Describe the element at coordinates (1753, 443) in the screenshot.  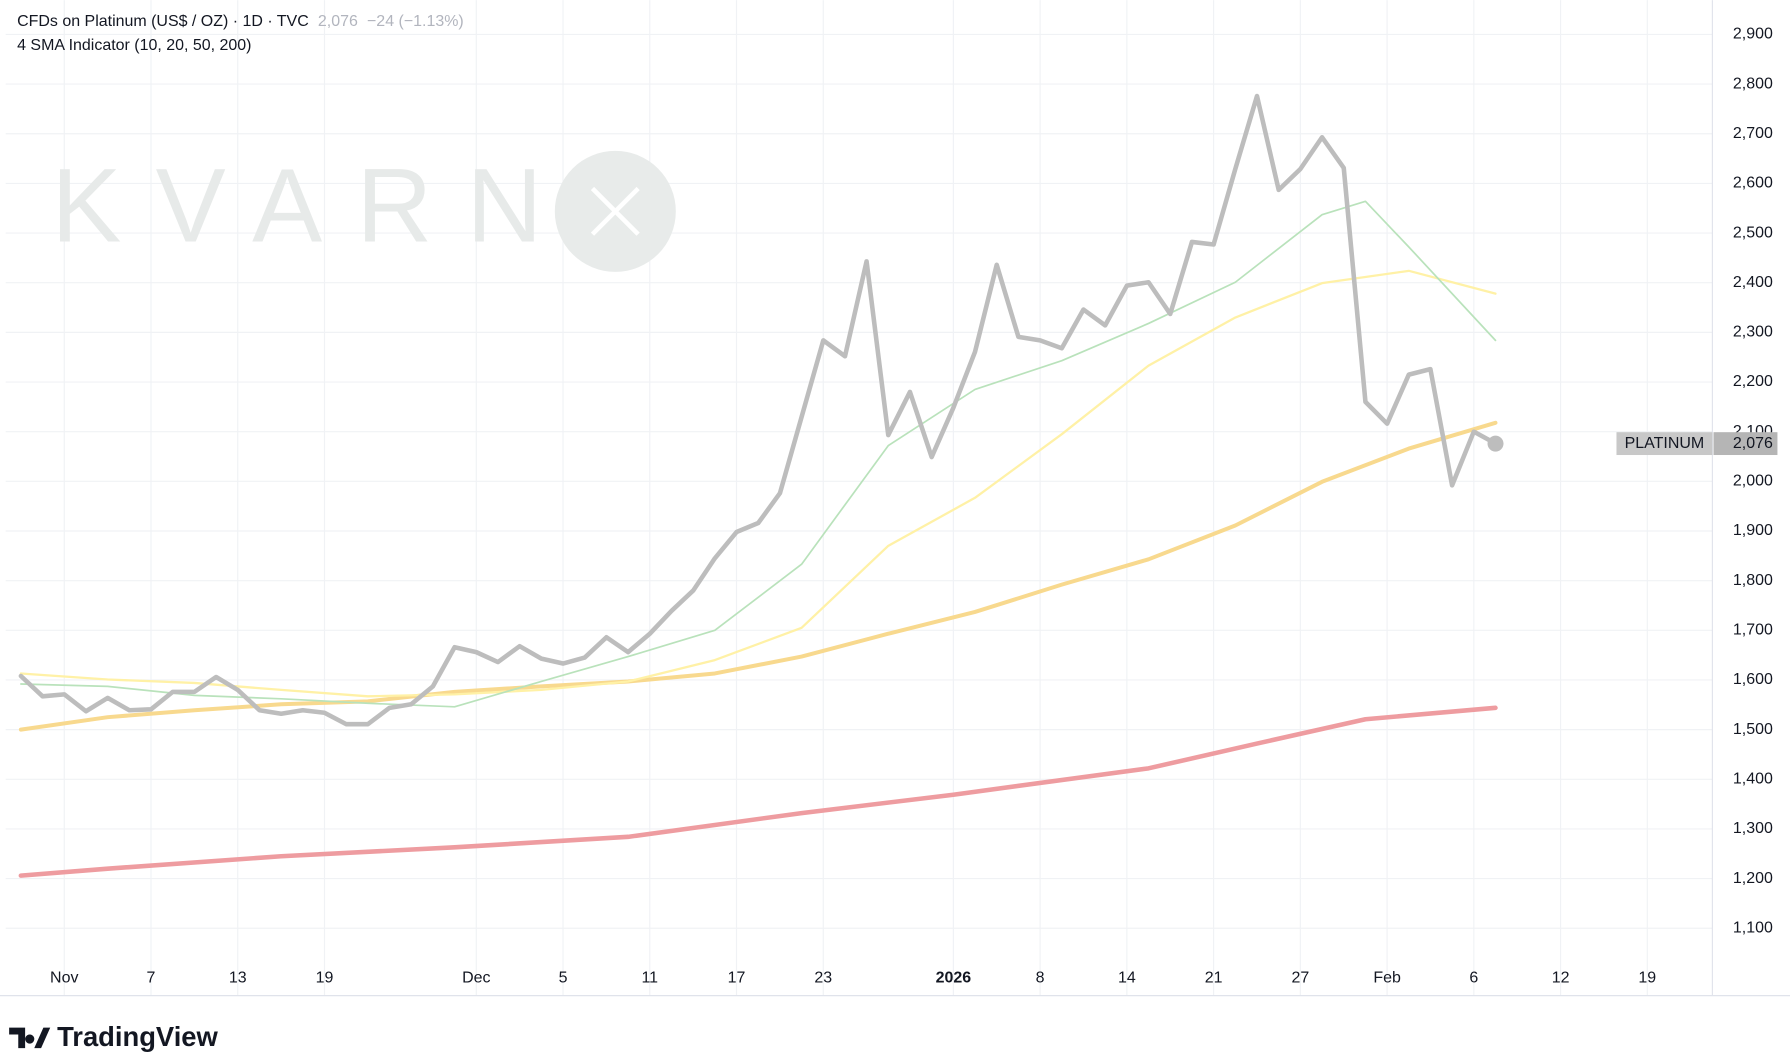
I see `price-label-value: 2,076` at that location.